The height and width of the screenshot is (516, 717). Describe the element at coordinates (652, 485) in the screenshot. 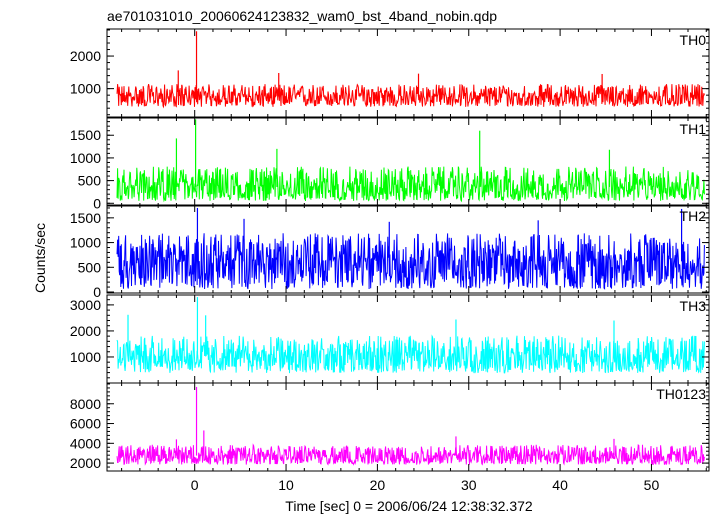

I see `x-tick-label: 50` at that location.